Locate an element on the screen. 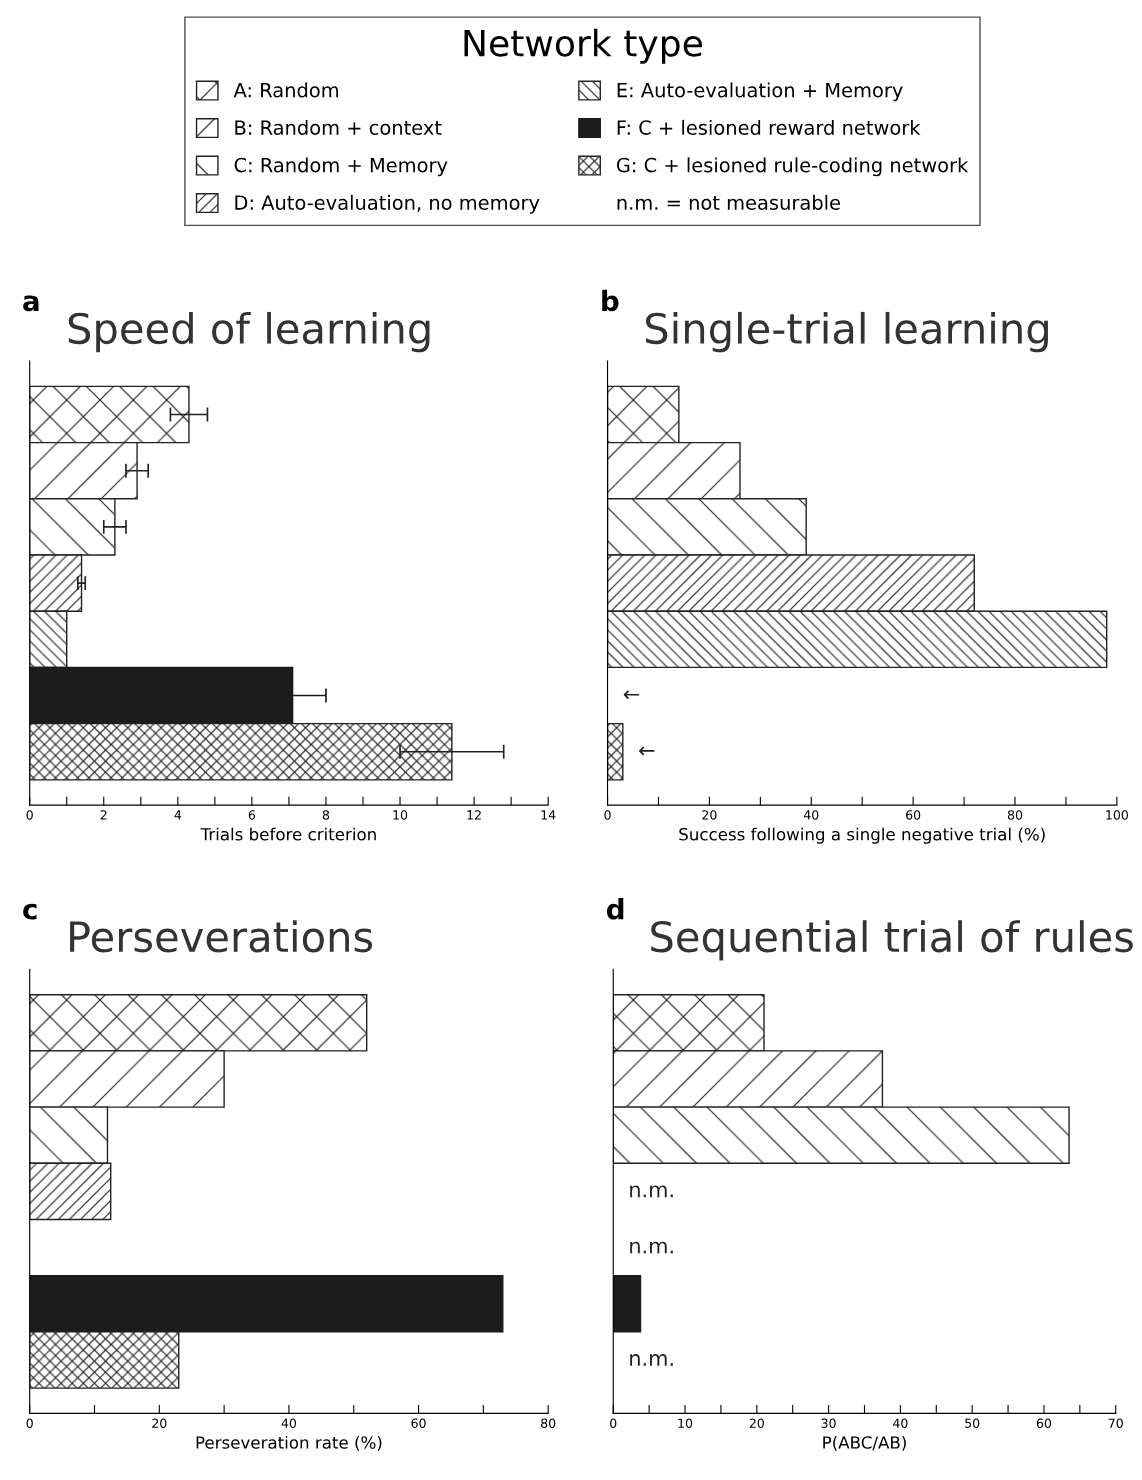  data-label: ← is located at coordinates (647, 751).